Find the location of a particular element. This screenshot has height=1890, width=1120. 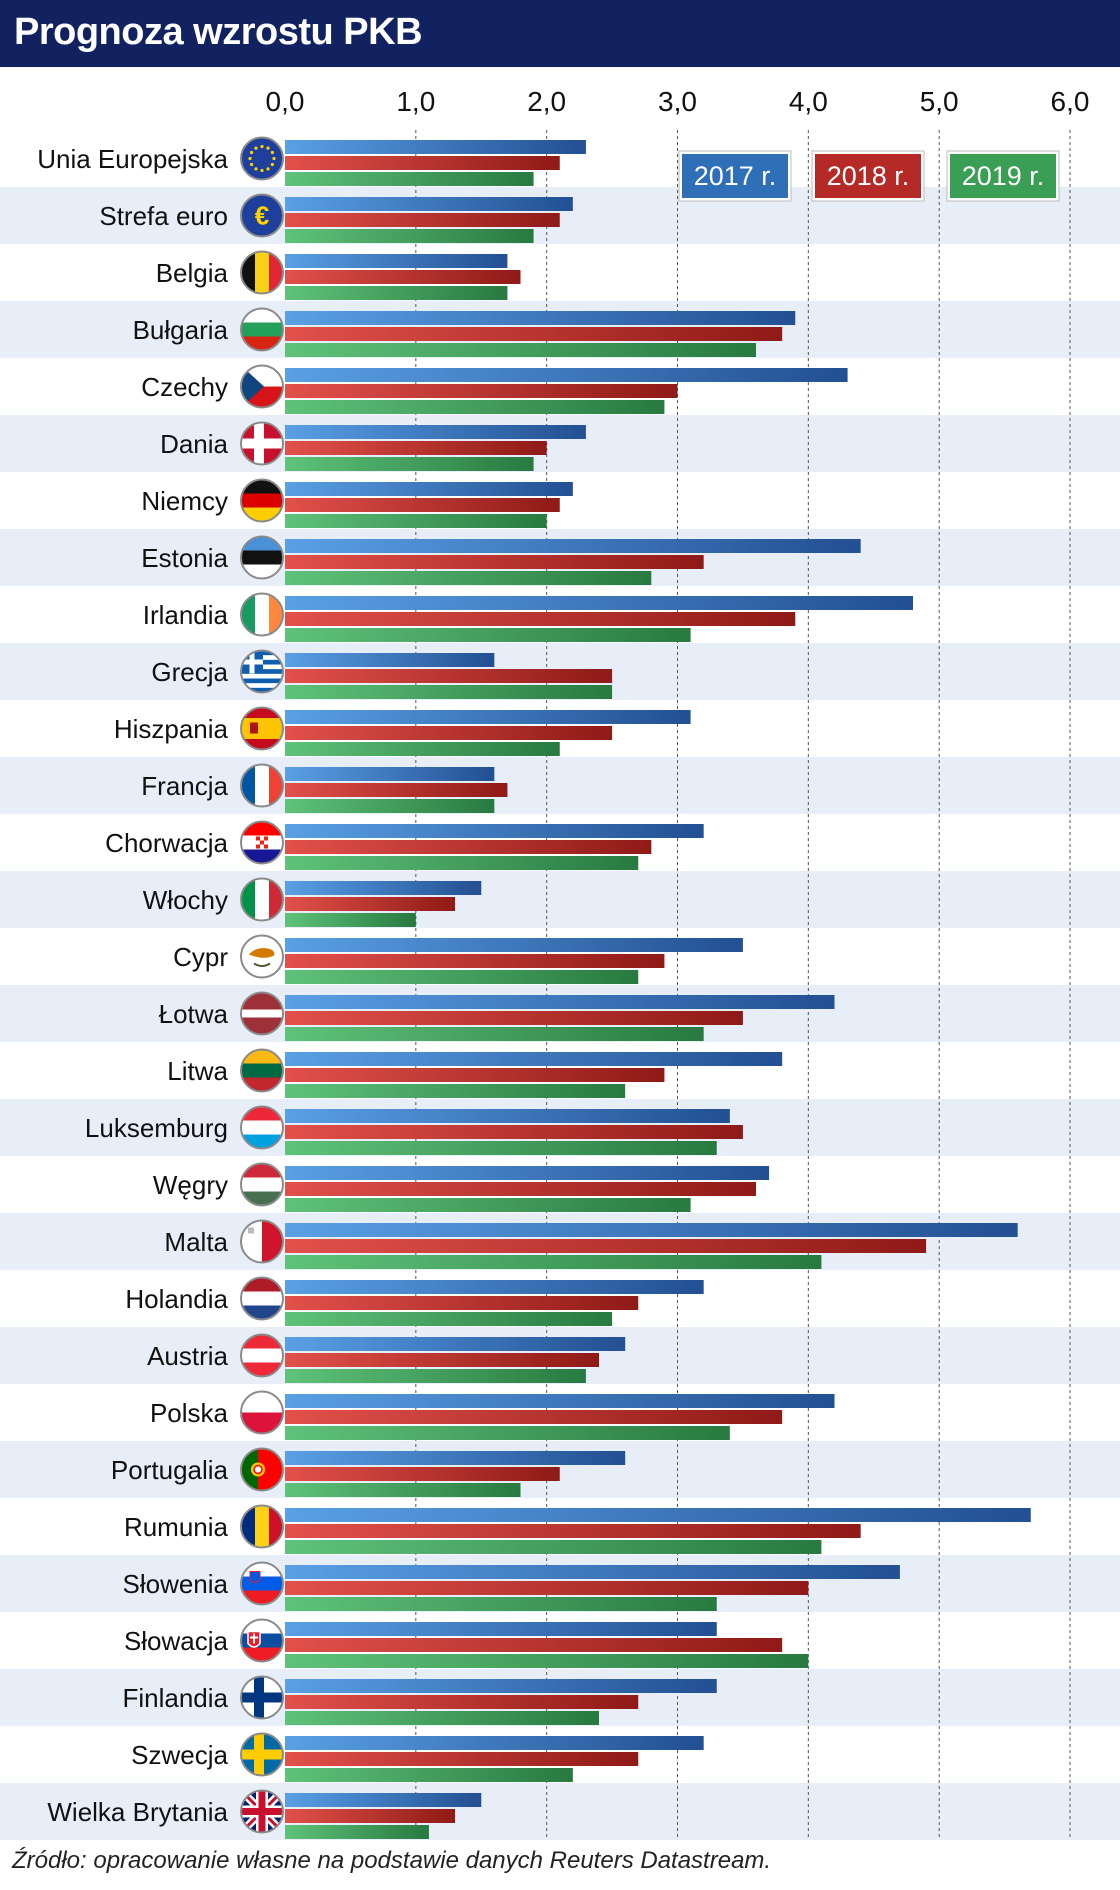

spain-flag-icon is located at coordinates (262, 728).